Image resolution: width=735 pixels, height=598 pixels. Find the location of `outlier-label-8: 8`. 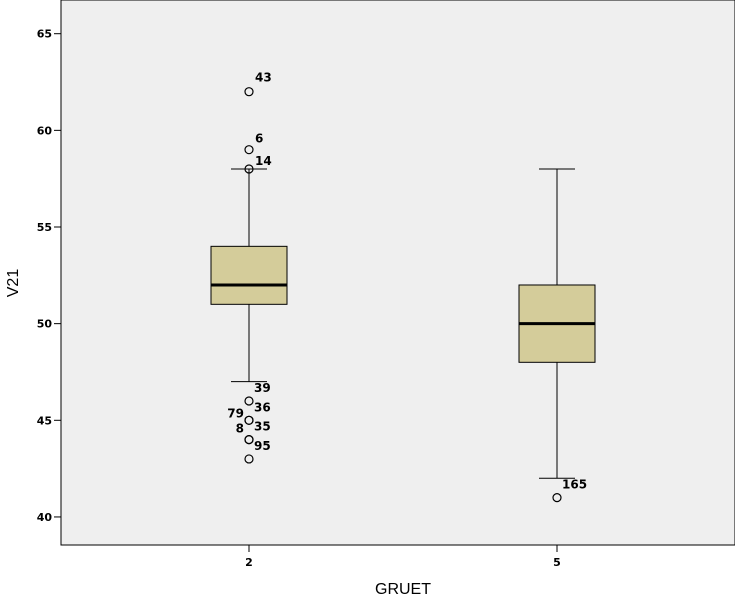

outlier-label-8: 8 is located at coordinates (240, 429).